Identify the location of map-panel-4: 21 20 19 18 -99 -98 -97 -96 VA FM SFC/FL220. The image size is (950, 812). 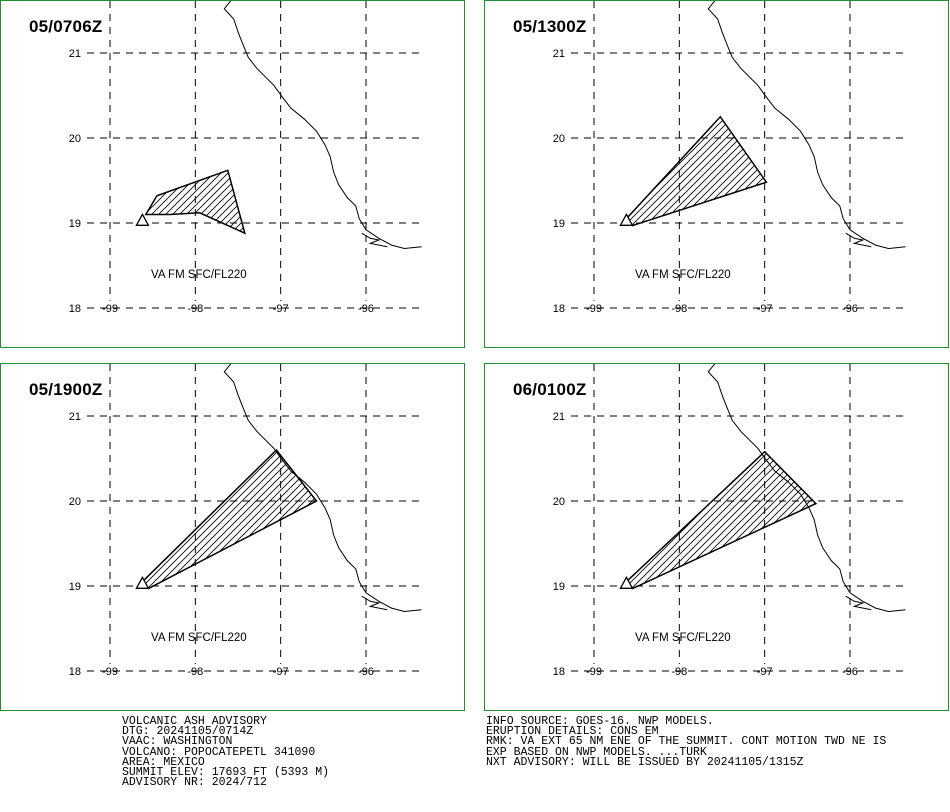
(729, 521).